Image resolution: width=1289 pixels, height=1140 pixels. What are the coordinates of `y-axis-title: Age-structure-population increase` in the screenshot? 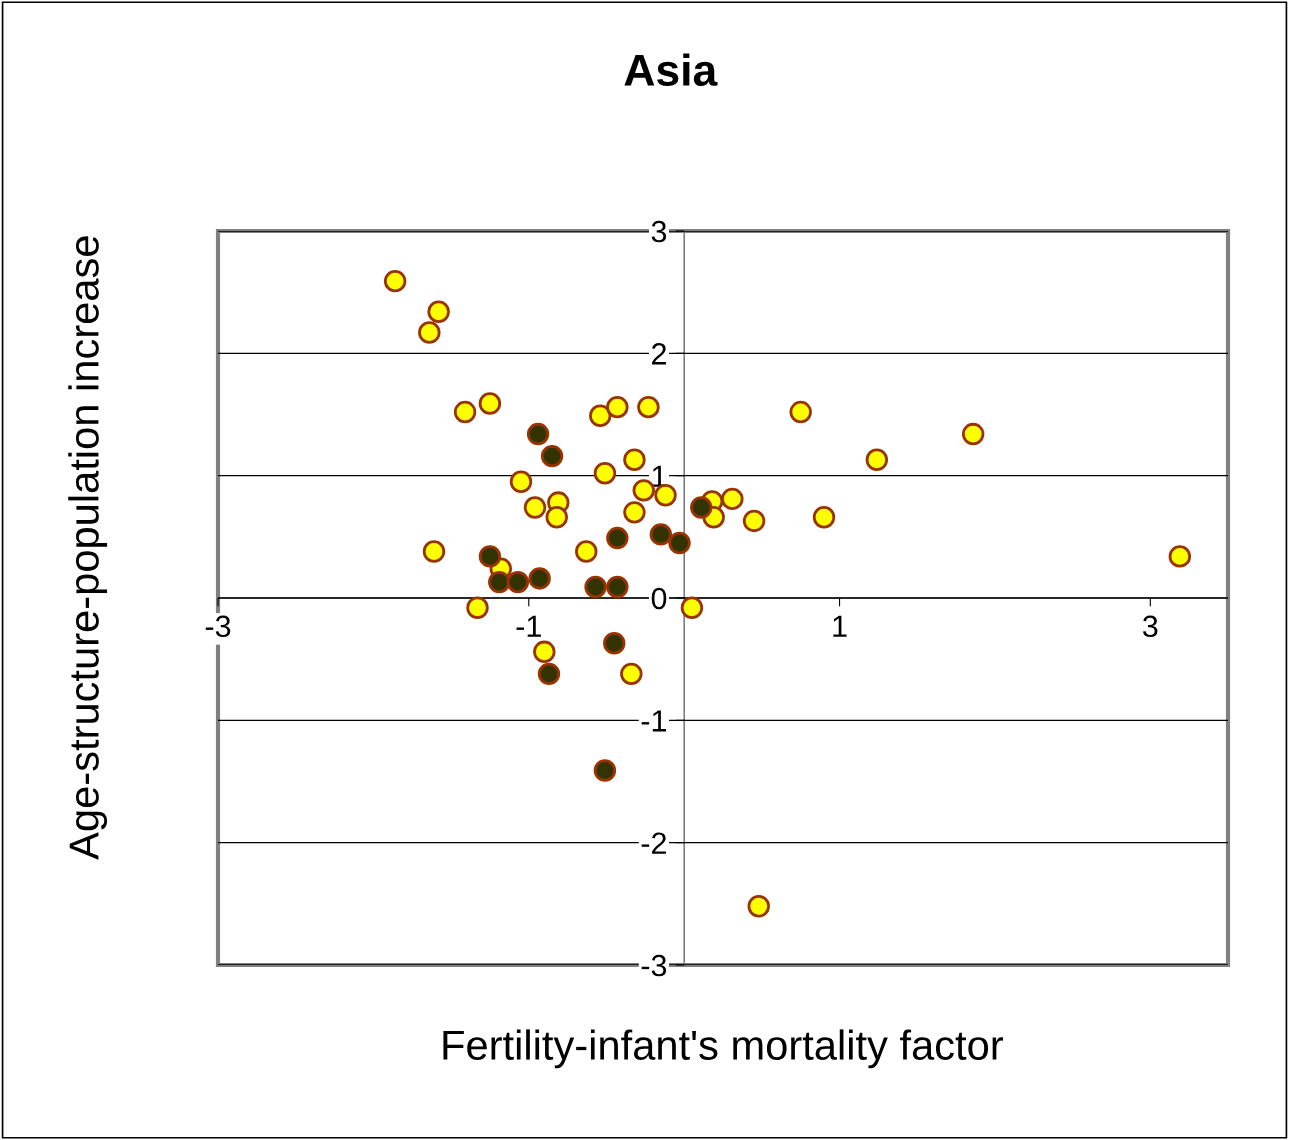 It's located at (88, 548).